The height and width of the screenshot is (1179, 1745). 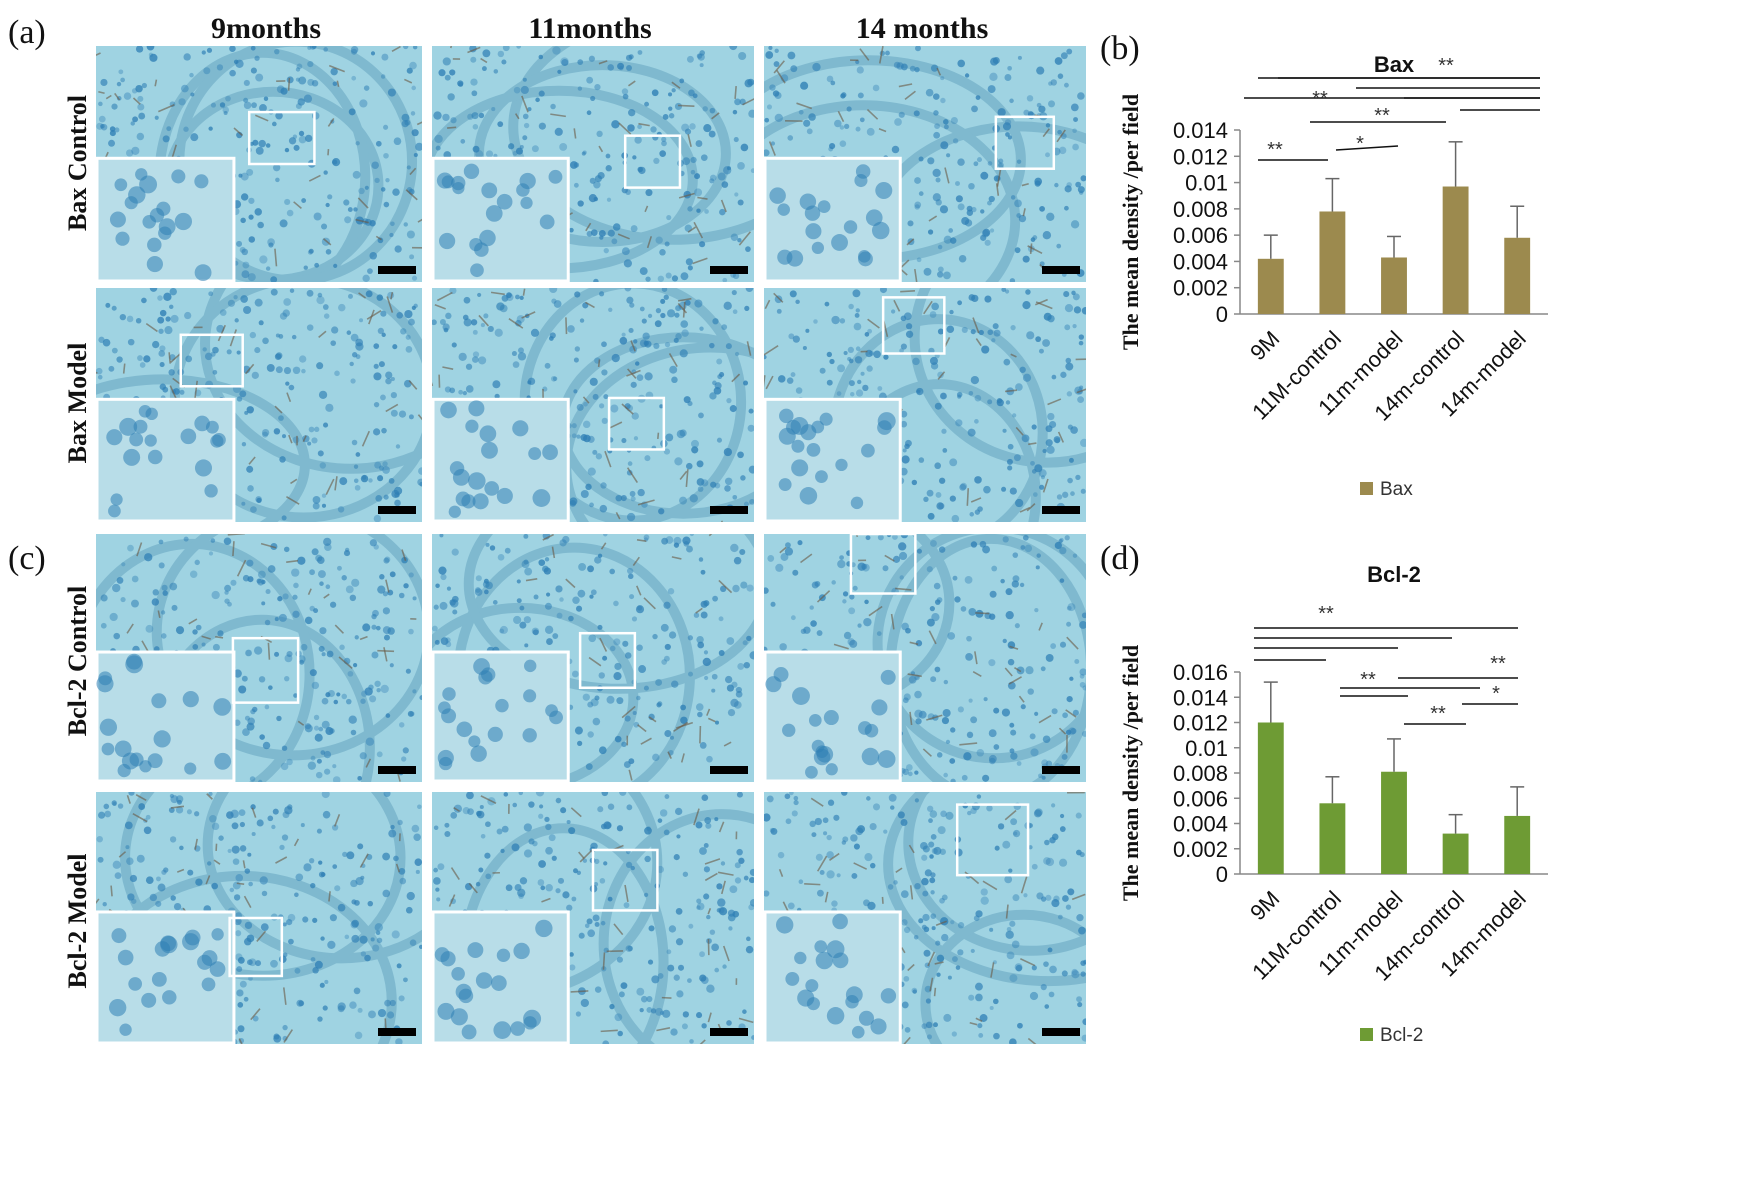 What do you see at coordinates (266, 28) in the screenshot?
I see `column-title-9months: 9months` at bounding box center [266, 28].